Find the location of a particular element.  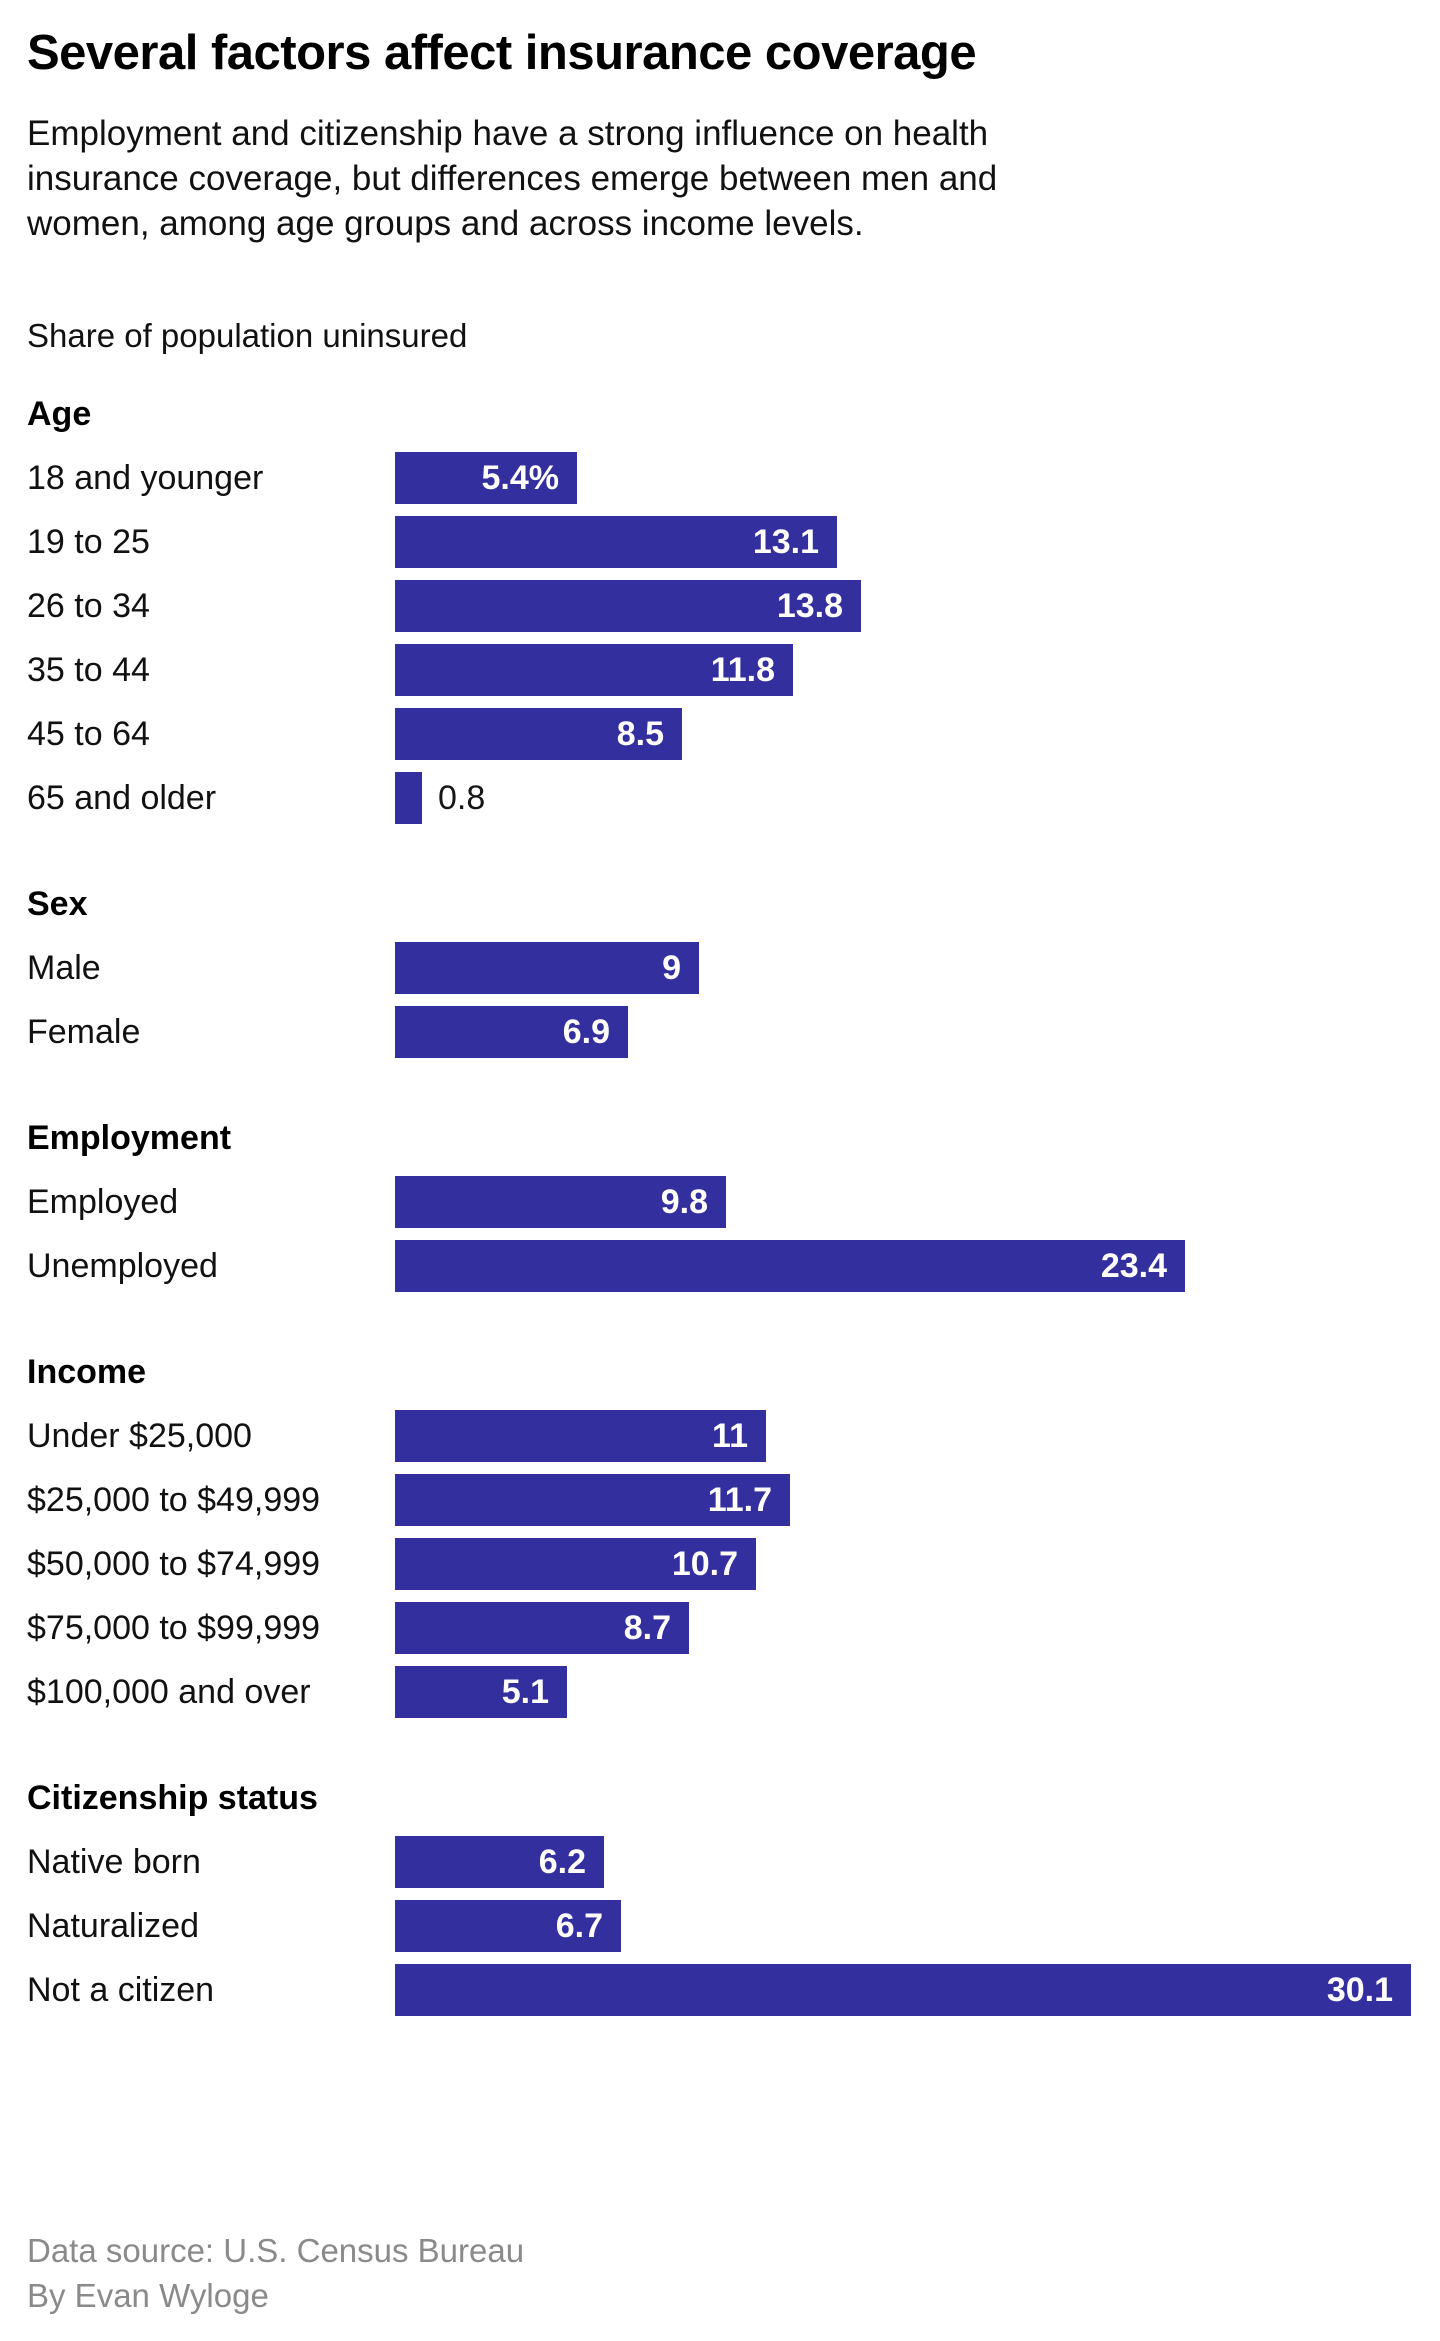

bar-value-label: 9 is located at coordinates (671, 967).